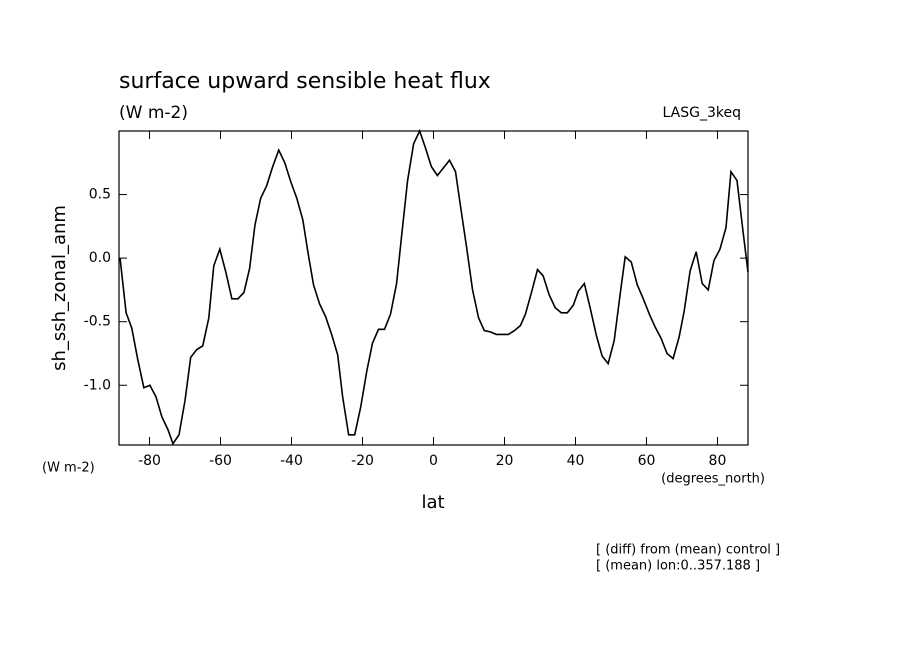 The height and width of the screenshot is (654, 904). Describe the element at coordinates (97, 385) in the screenshot. I see `y-tick-label: -1.0` at that location.